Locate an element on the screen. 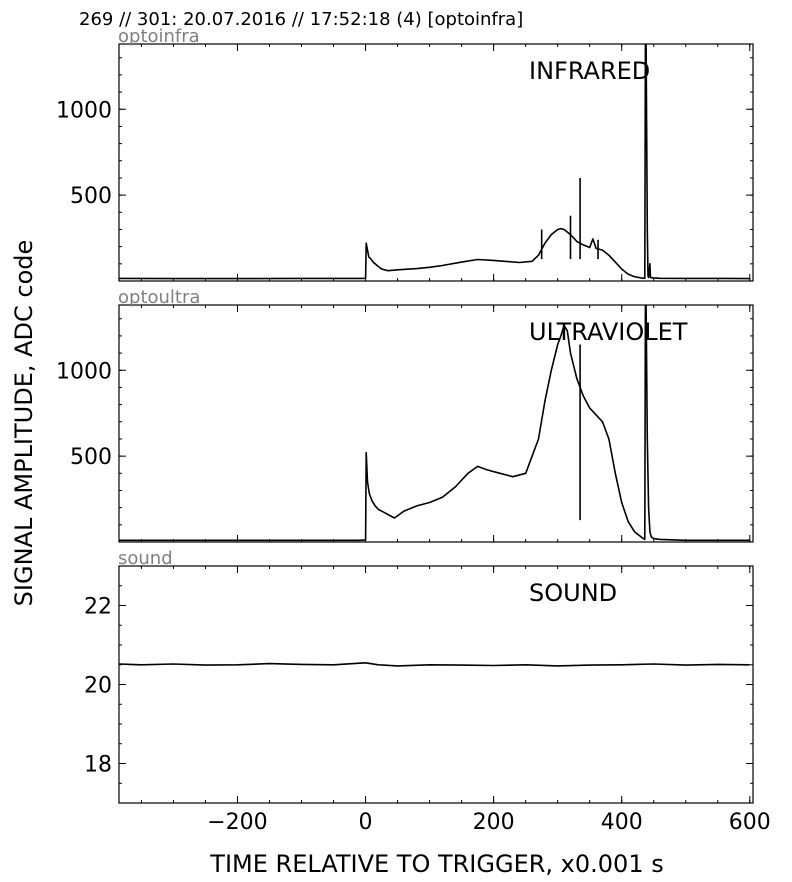 The image size is (792, 882). panel-title: SOUND is located at coordinates (573, 593).